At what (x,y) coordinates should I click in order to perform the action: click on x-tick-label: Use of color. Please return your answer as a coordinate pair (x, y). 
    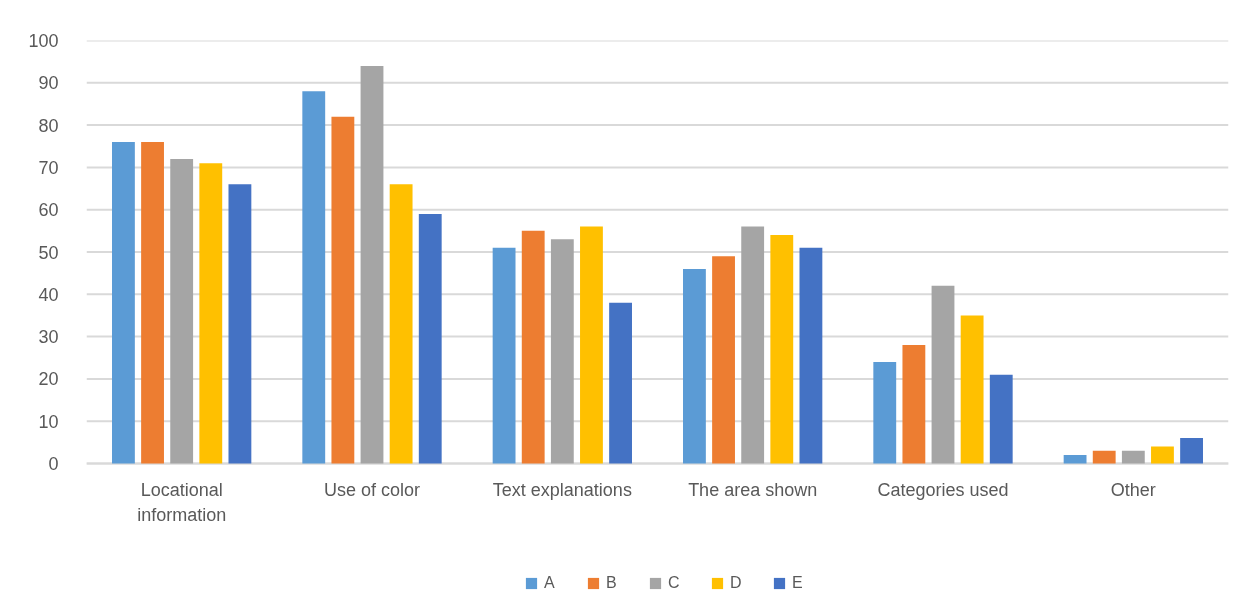
    Looking at the image, I should click on (372, 489).